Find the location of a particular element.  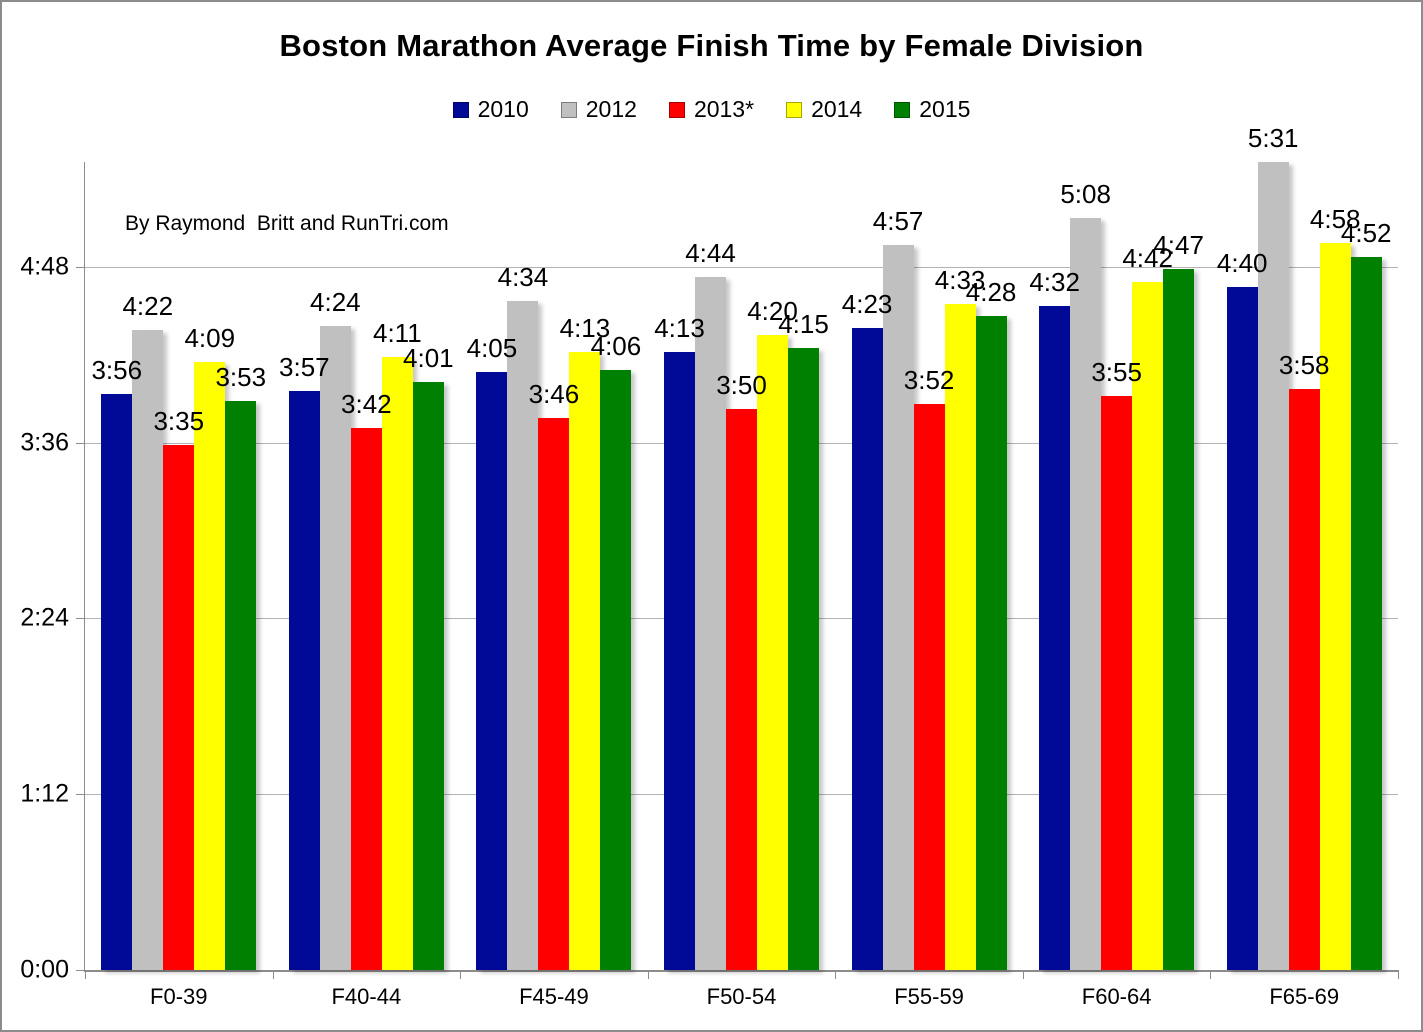

bar-value-label: 4:05 is located at coordinates (492, 347).